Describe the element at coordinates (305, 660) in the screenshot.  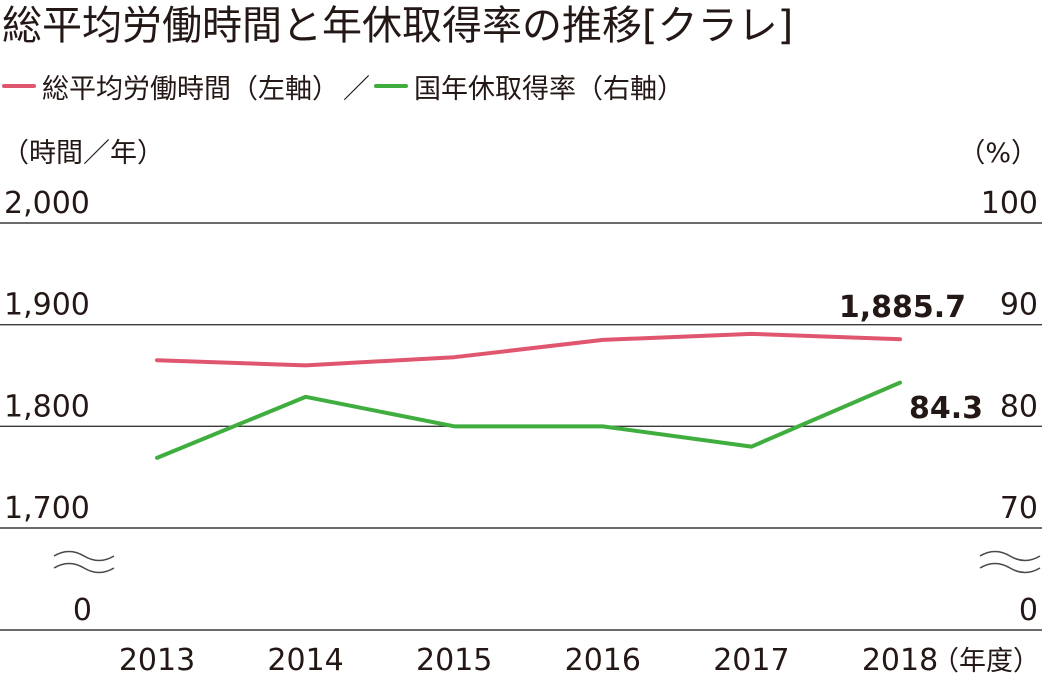
I see `x-tick-label: 2014` at that location.